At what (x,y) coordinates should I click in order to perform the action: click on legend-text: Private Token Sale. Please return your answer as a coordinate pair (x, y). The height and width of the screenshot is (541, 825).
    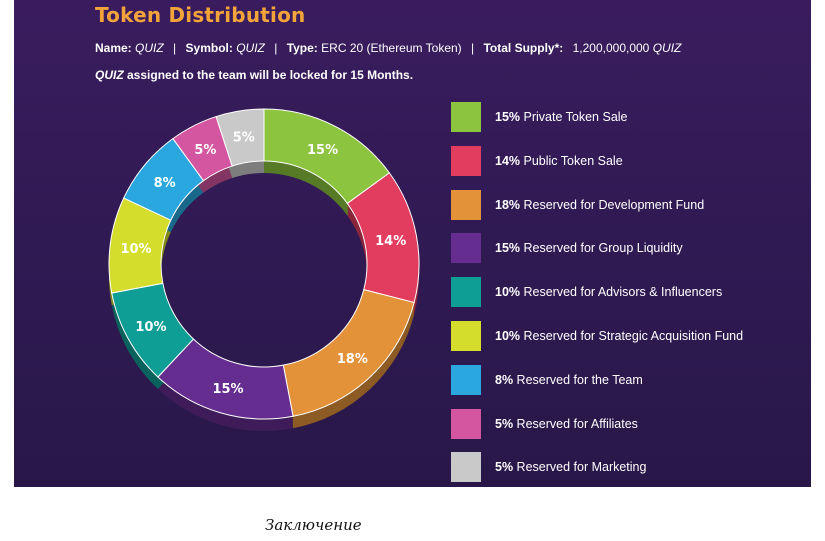
    Looking at the image, I should click on (574, 117).